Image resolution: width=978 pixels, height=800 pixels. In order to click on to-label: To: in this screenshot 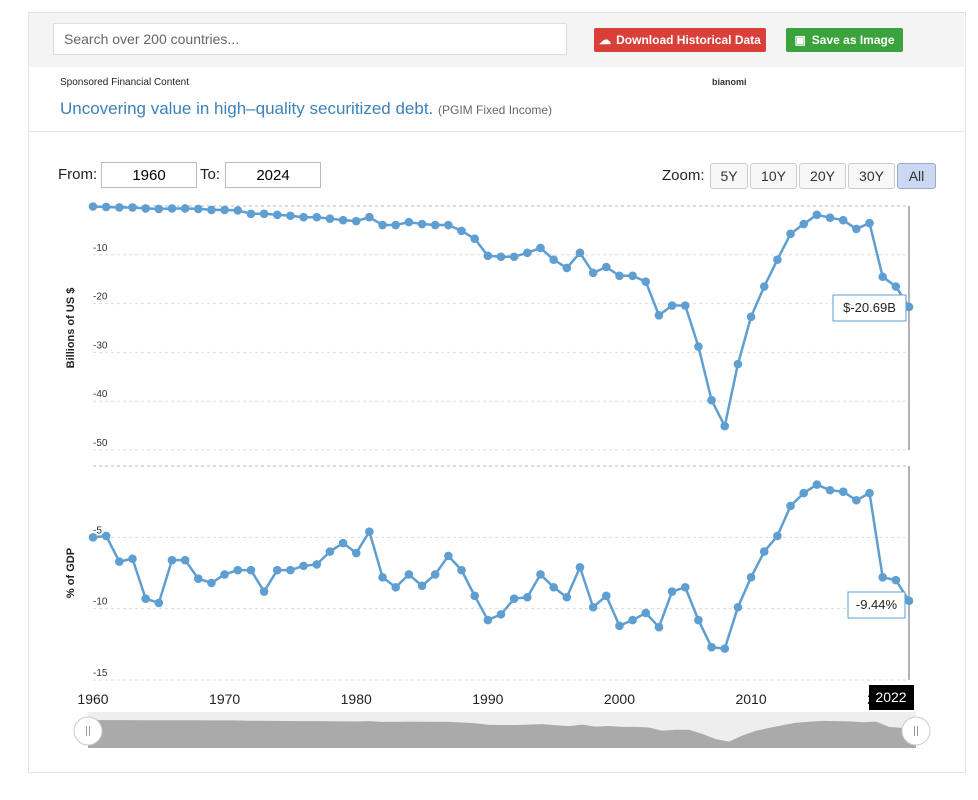, I will do `click(210, 174)`.